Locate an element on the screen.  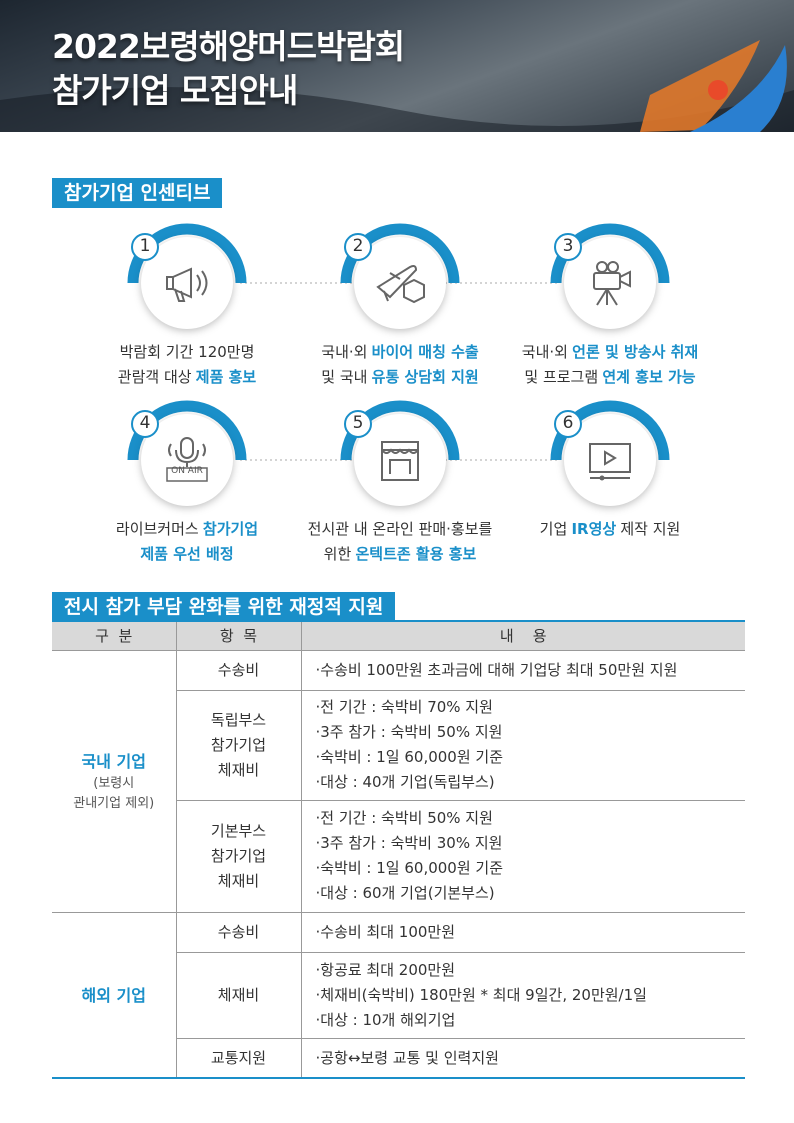
content-line: ·대상 : 40개 기업(독립부스) is located at coordinates (405, 782).